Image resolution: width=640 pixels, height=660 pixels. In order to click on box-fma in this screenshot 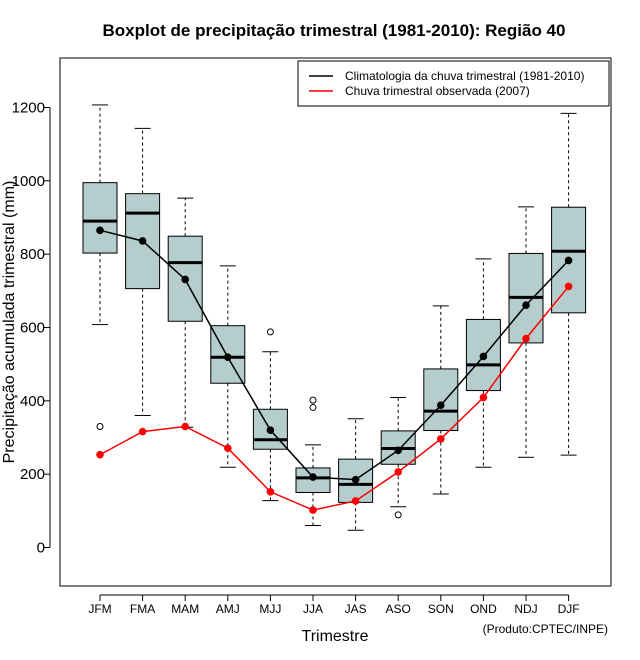, I will do `click(143, 271)`.